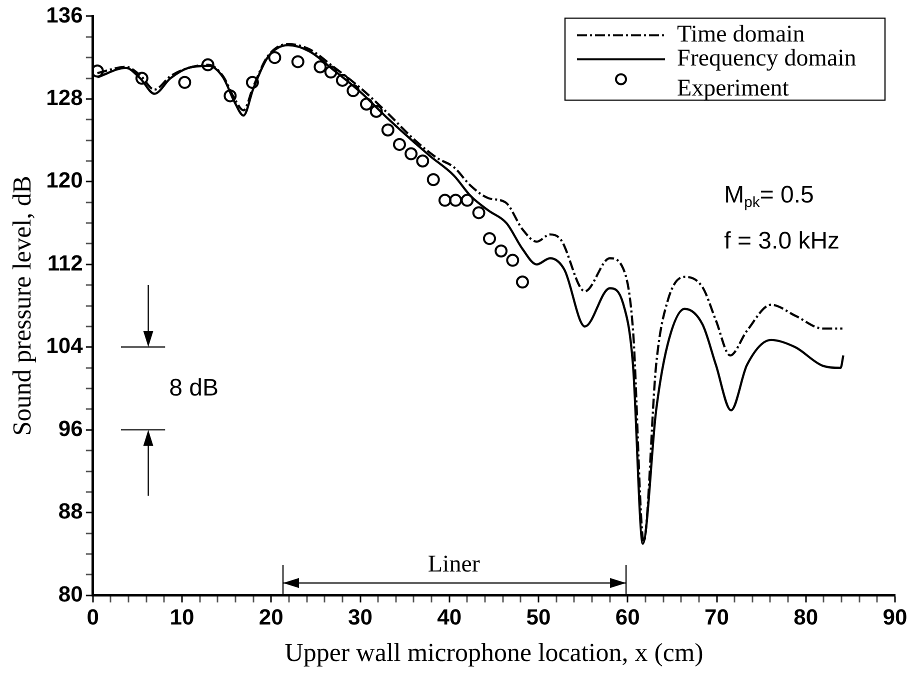 The height and width of the screenshot is (676, 913). Describe the element at coordinates (65, 345) in the screenshot. I see `y-tick-label: 104` at that location.